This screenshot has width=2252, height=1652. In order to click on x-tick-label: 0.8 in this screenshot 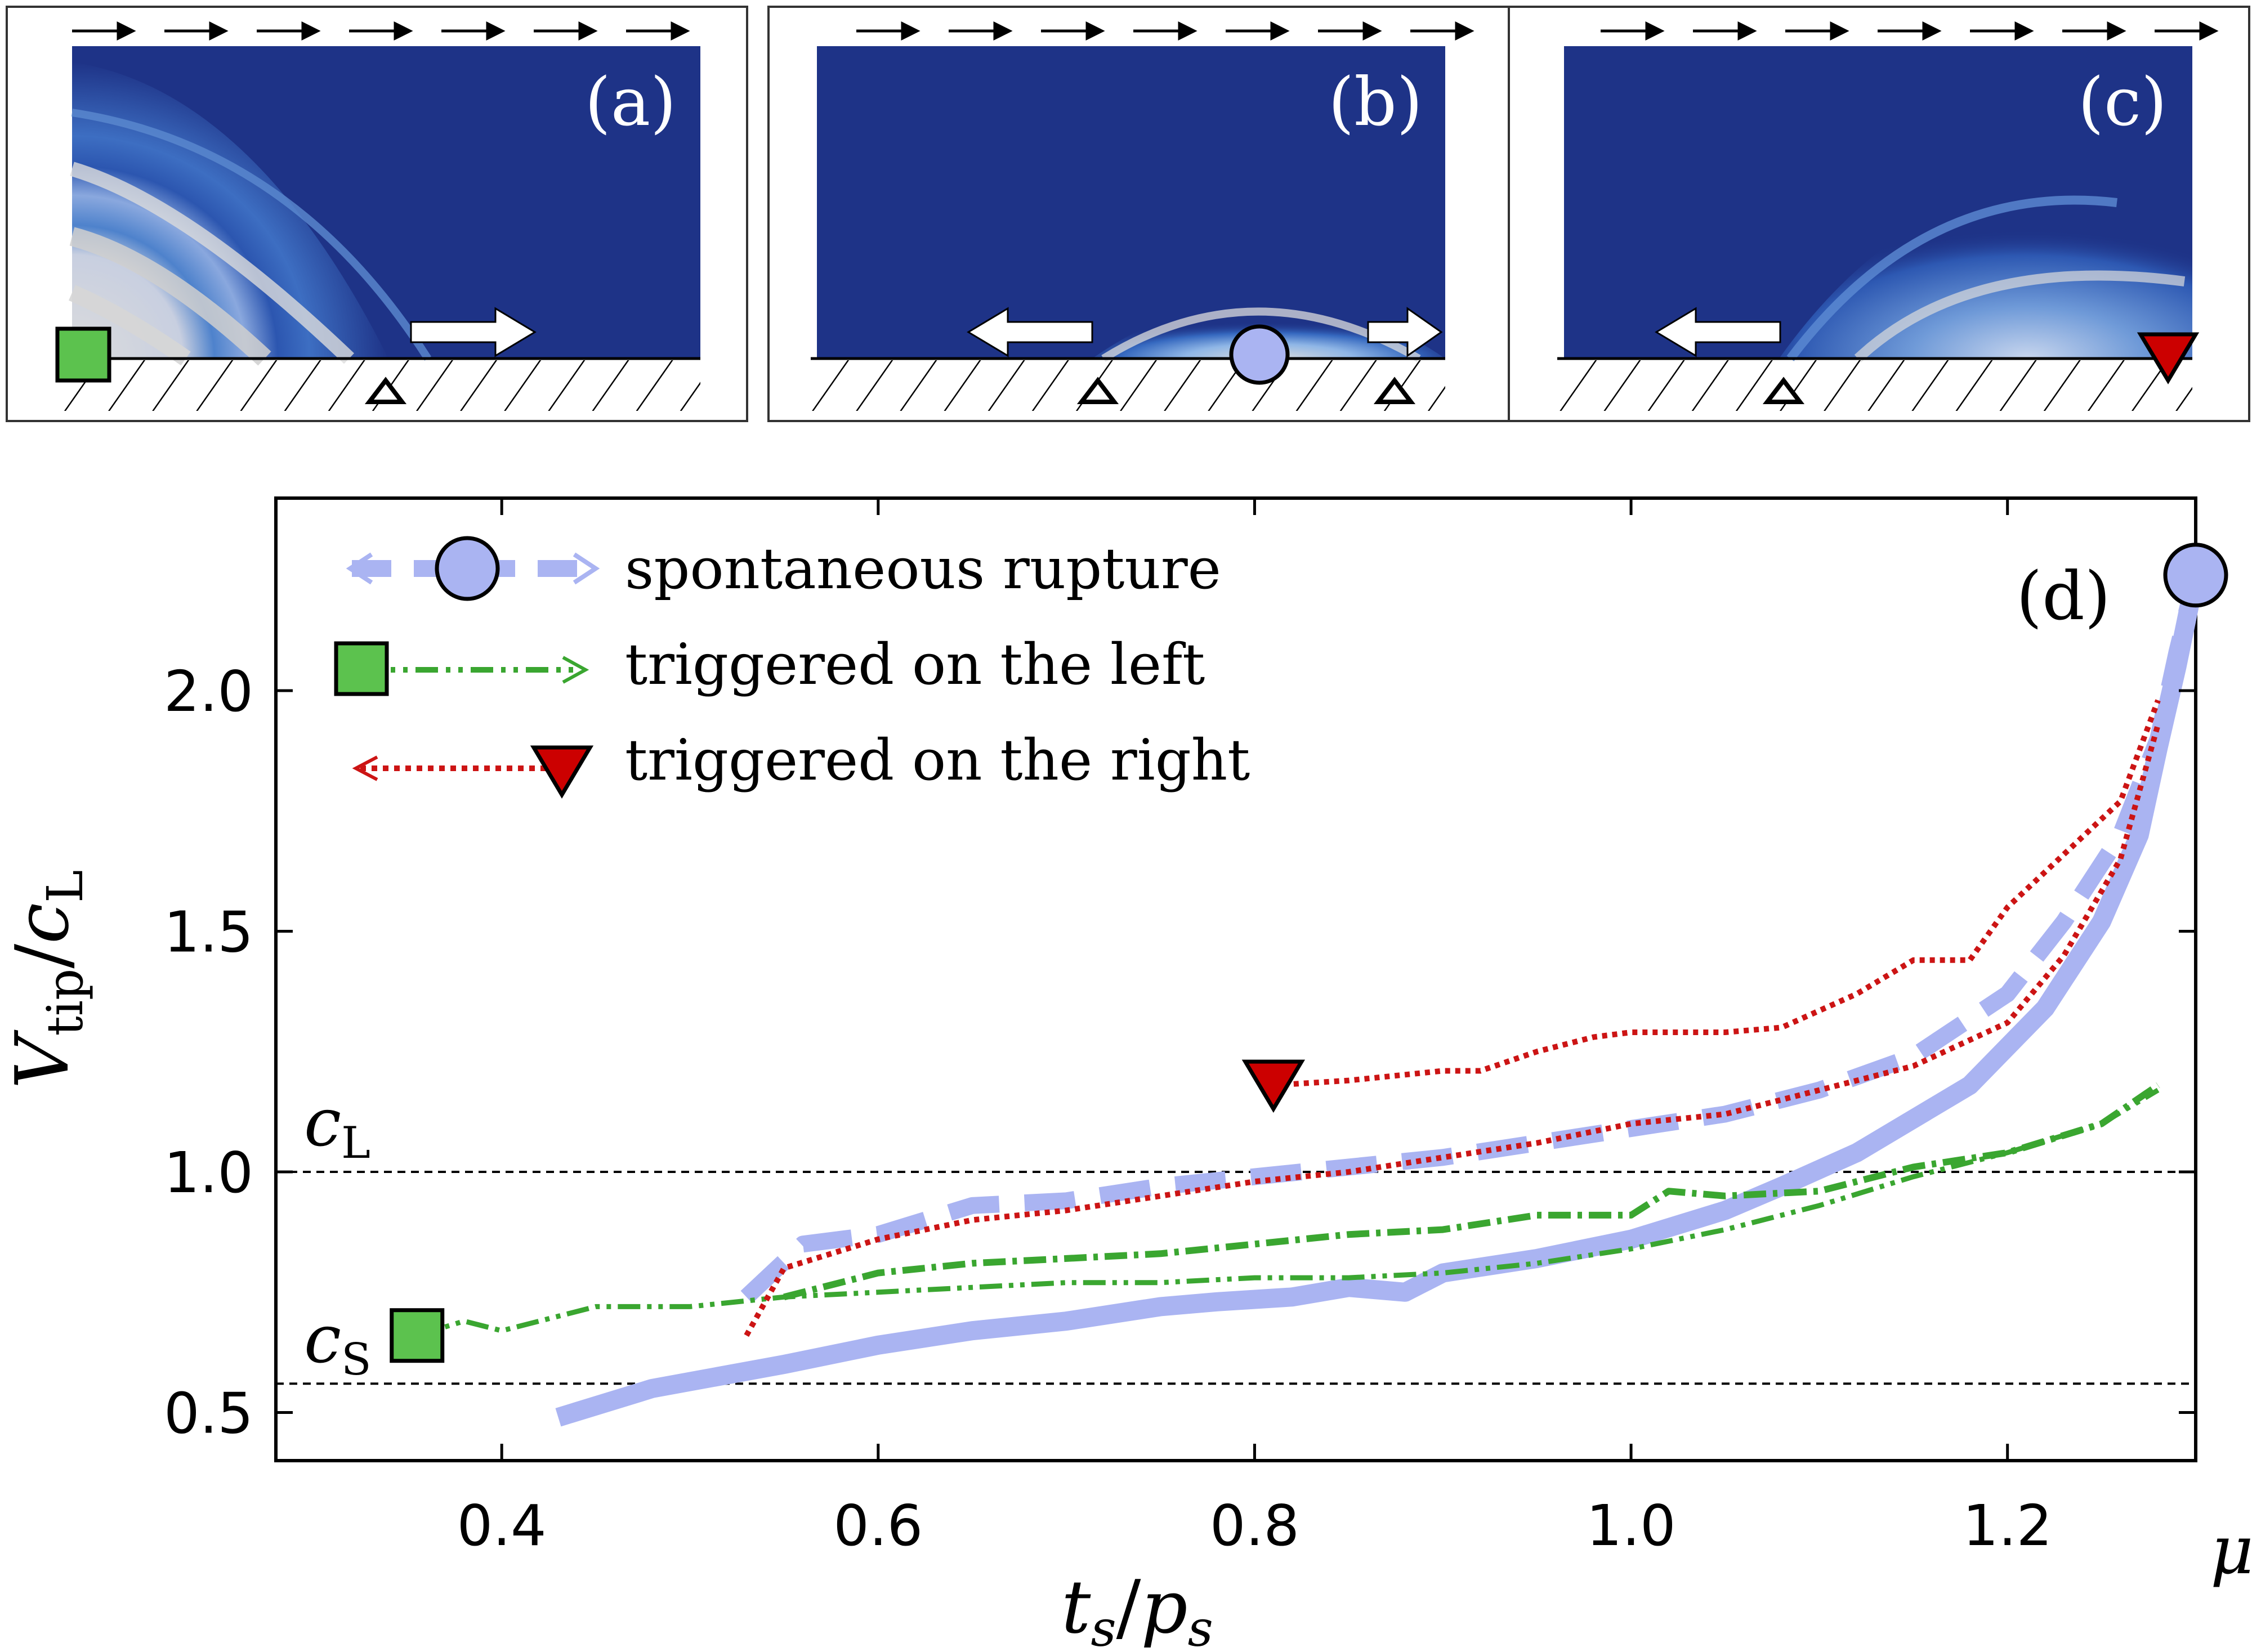, I will do `click(1254, 1526)`.